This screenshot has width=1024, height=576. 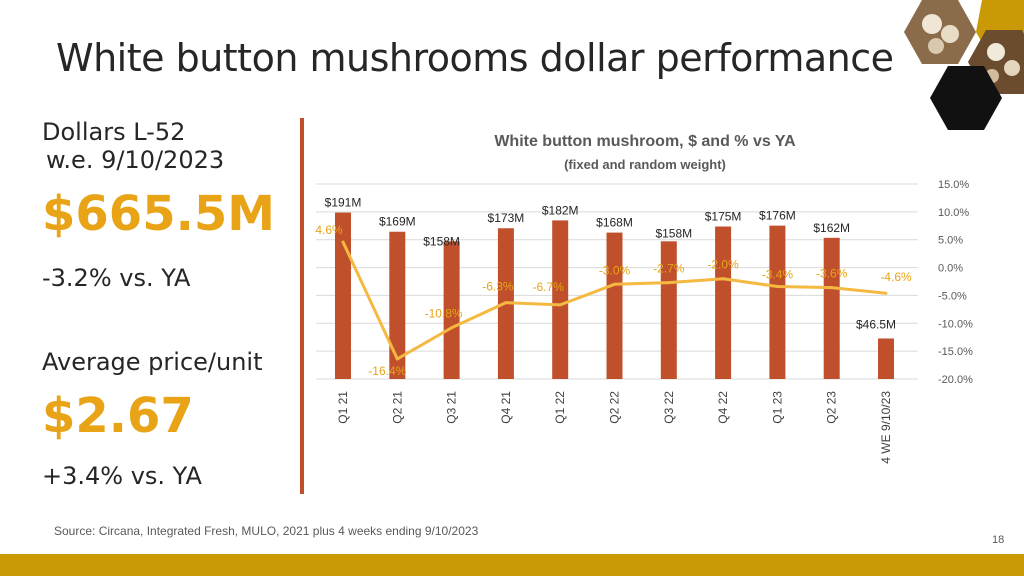 I want to click on x-tick: Q2 21, so click(x=397, y=407).